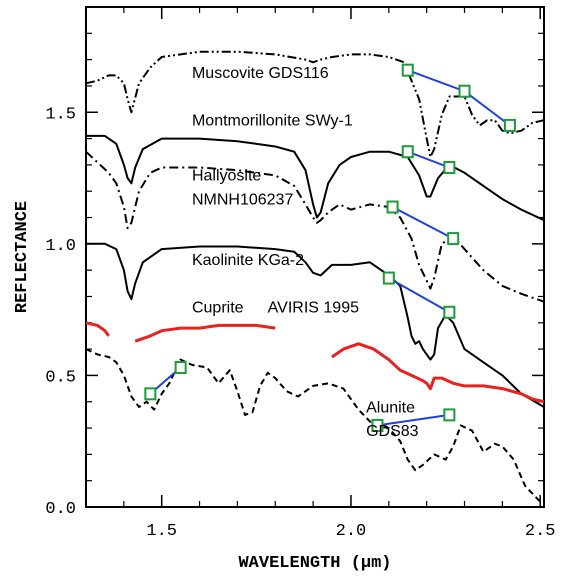  What do you see at coordinates (60, 377) in the screenshot?
I see `y-tick-label: 0.5` at bounding box center [60, 377].